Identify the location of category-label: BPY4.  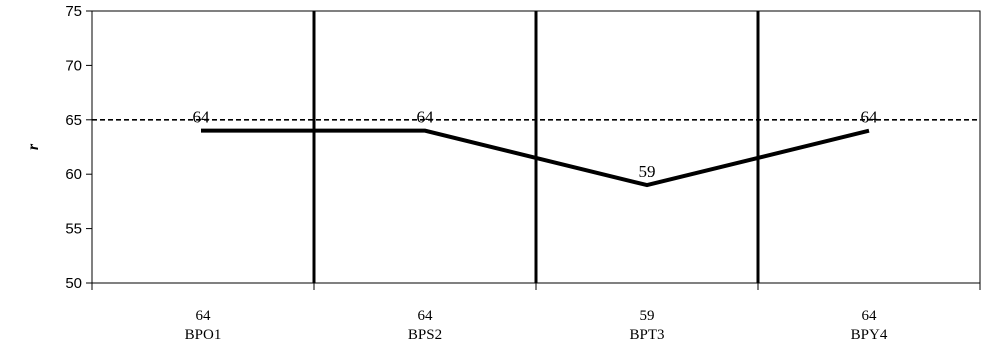
(869, 335).